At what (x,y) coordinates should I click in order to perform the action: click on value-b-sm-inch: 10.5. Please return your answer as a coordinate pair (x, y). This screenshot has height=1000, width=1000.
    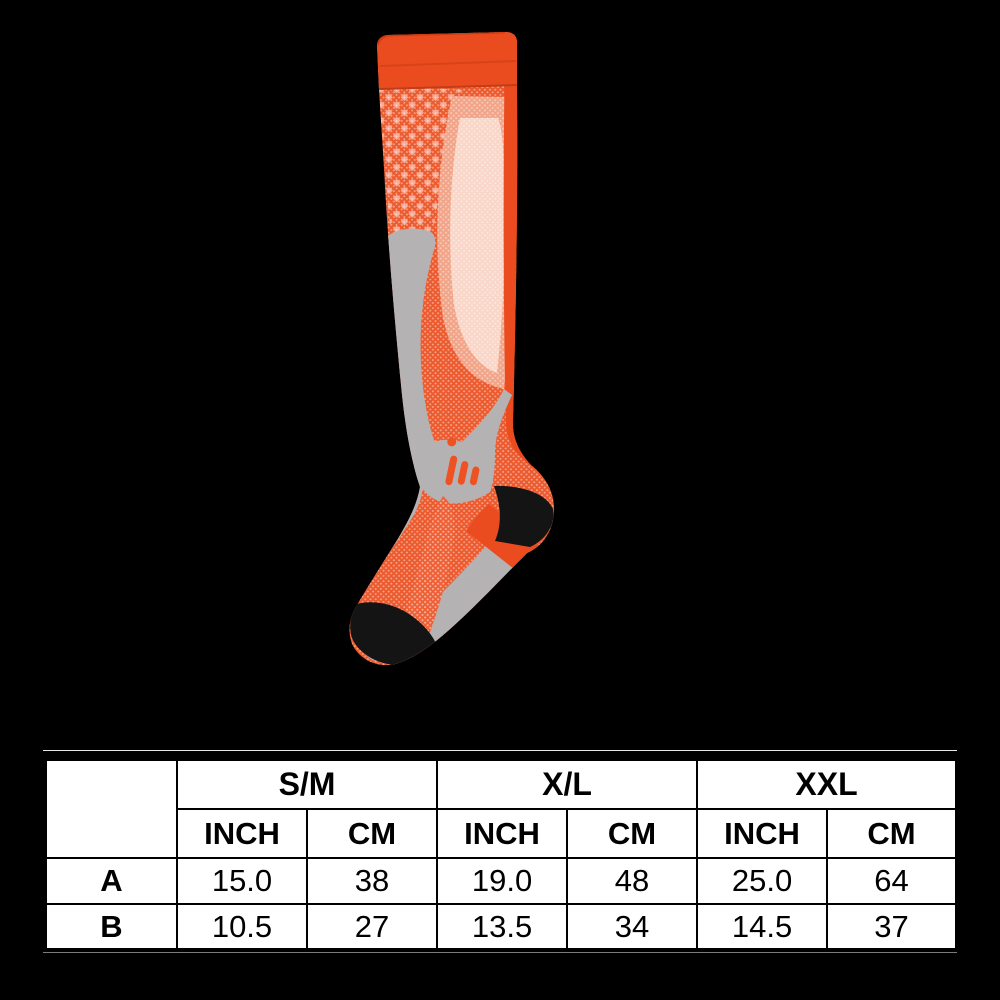
    Looking at the image, I should click on (242, 927).